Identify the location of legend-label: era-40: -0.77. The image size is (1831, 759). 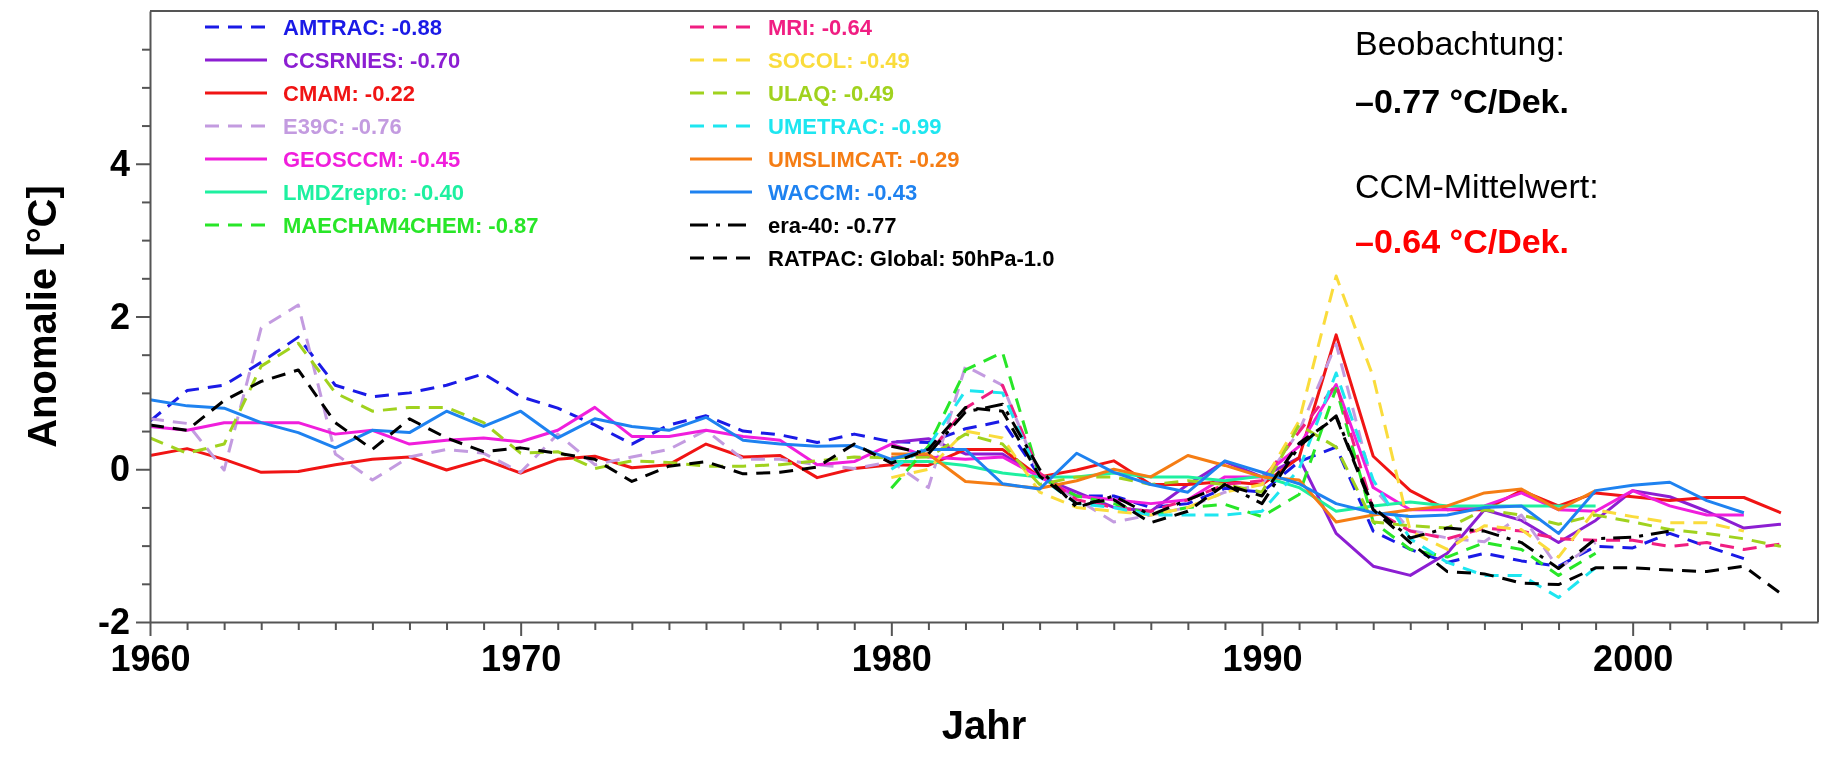
(832, 225).